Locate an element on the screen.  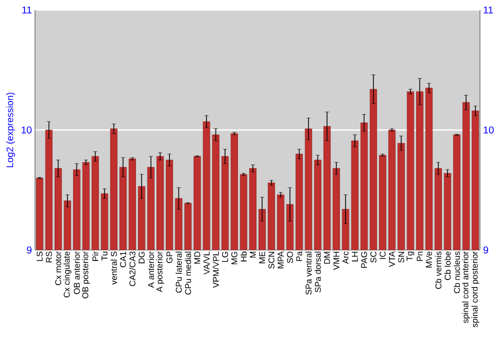
y-tick-label: 10 is located at coordinates (27, 130).